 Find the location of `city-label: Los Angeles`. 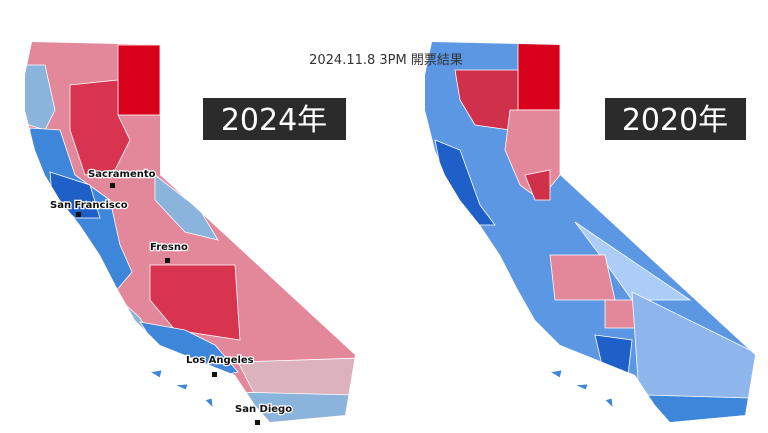

city-label: Los Angeles is located at coordinates (220, 360).